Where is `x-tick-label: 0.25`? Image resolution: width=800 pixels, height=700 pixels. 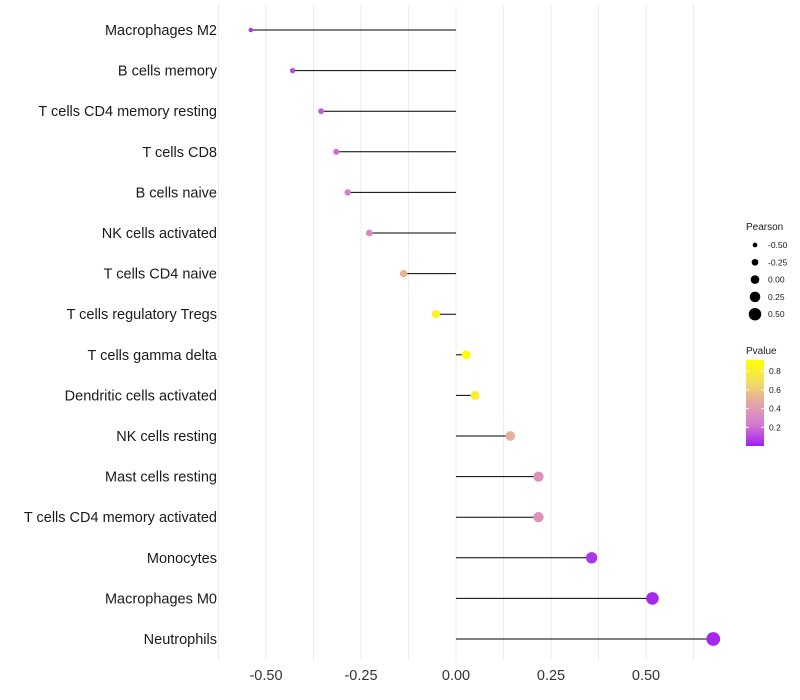
x-tick-label: 0.25 is located at coordinates (551, 676).